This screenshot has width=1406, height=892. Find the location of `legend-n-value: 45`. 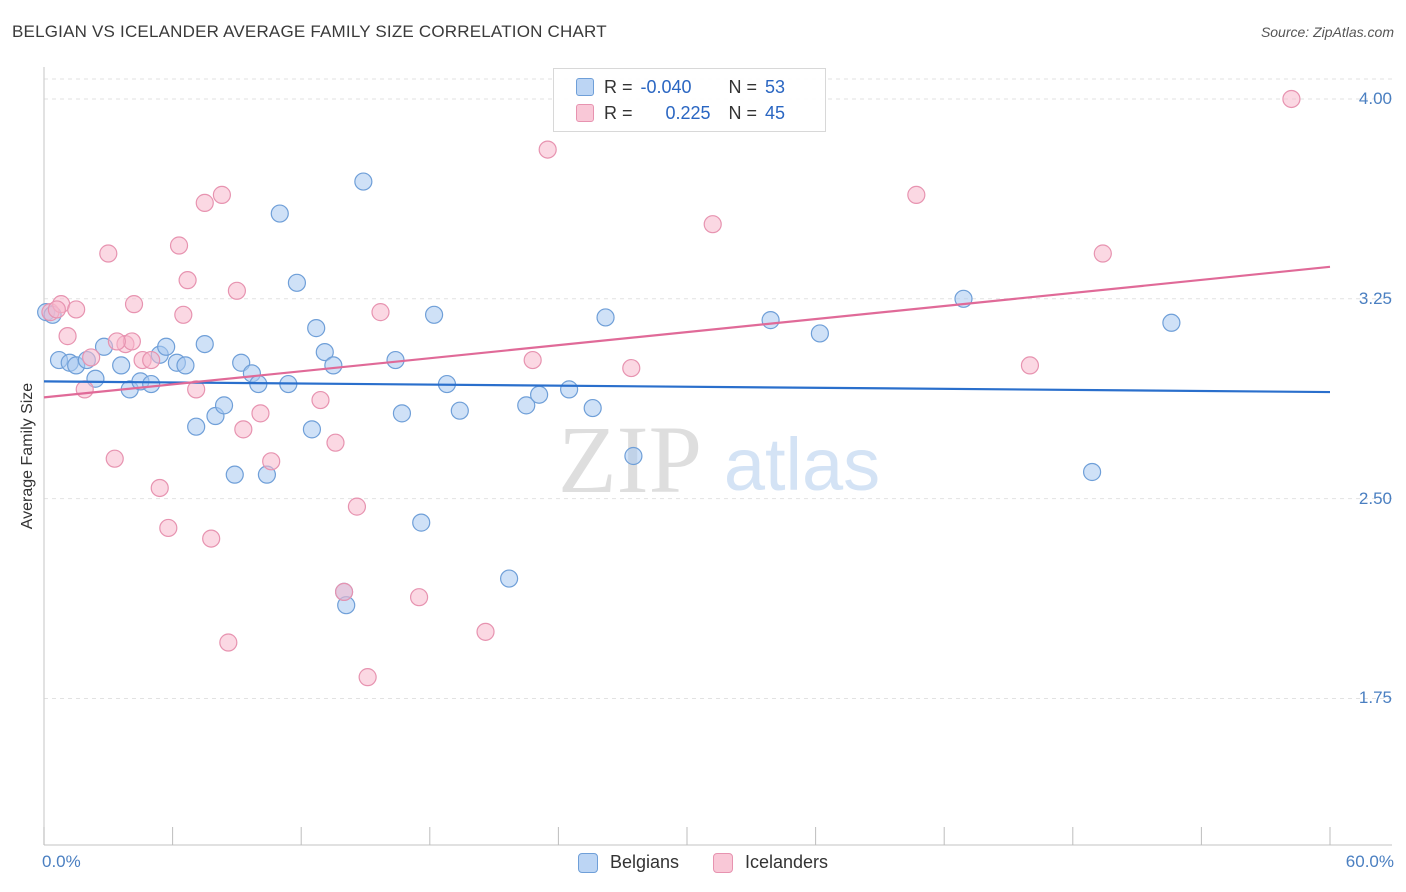

legend-n-value: 45 is located at coordinates (775, 112).